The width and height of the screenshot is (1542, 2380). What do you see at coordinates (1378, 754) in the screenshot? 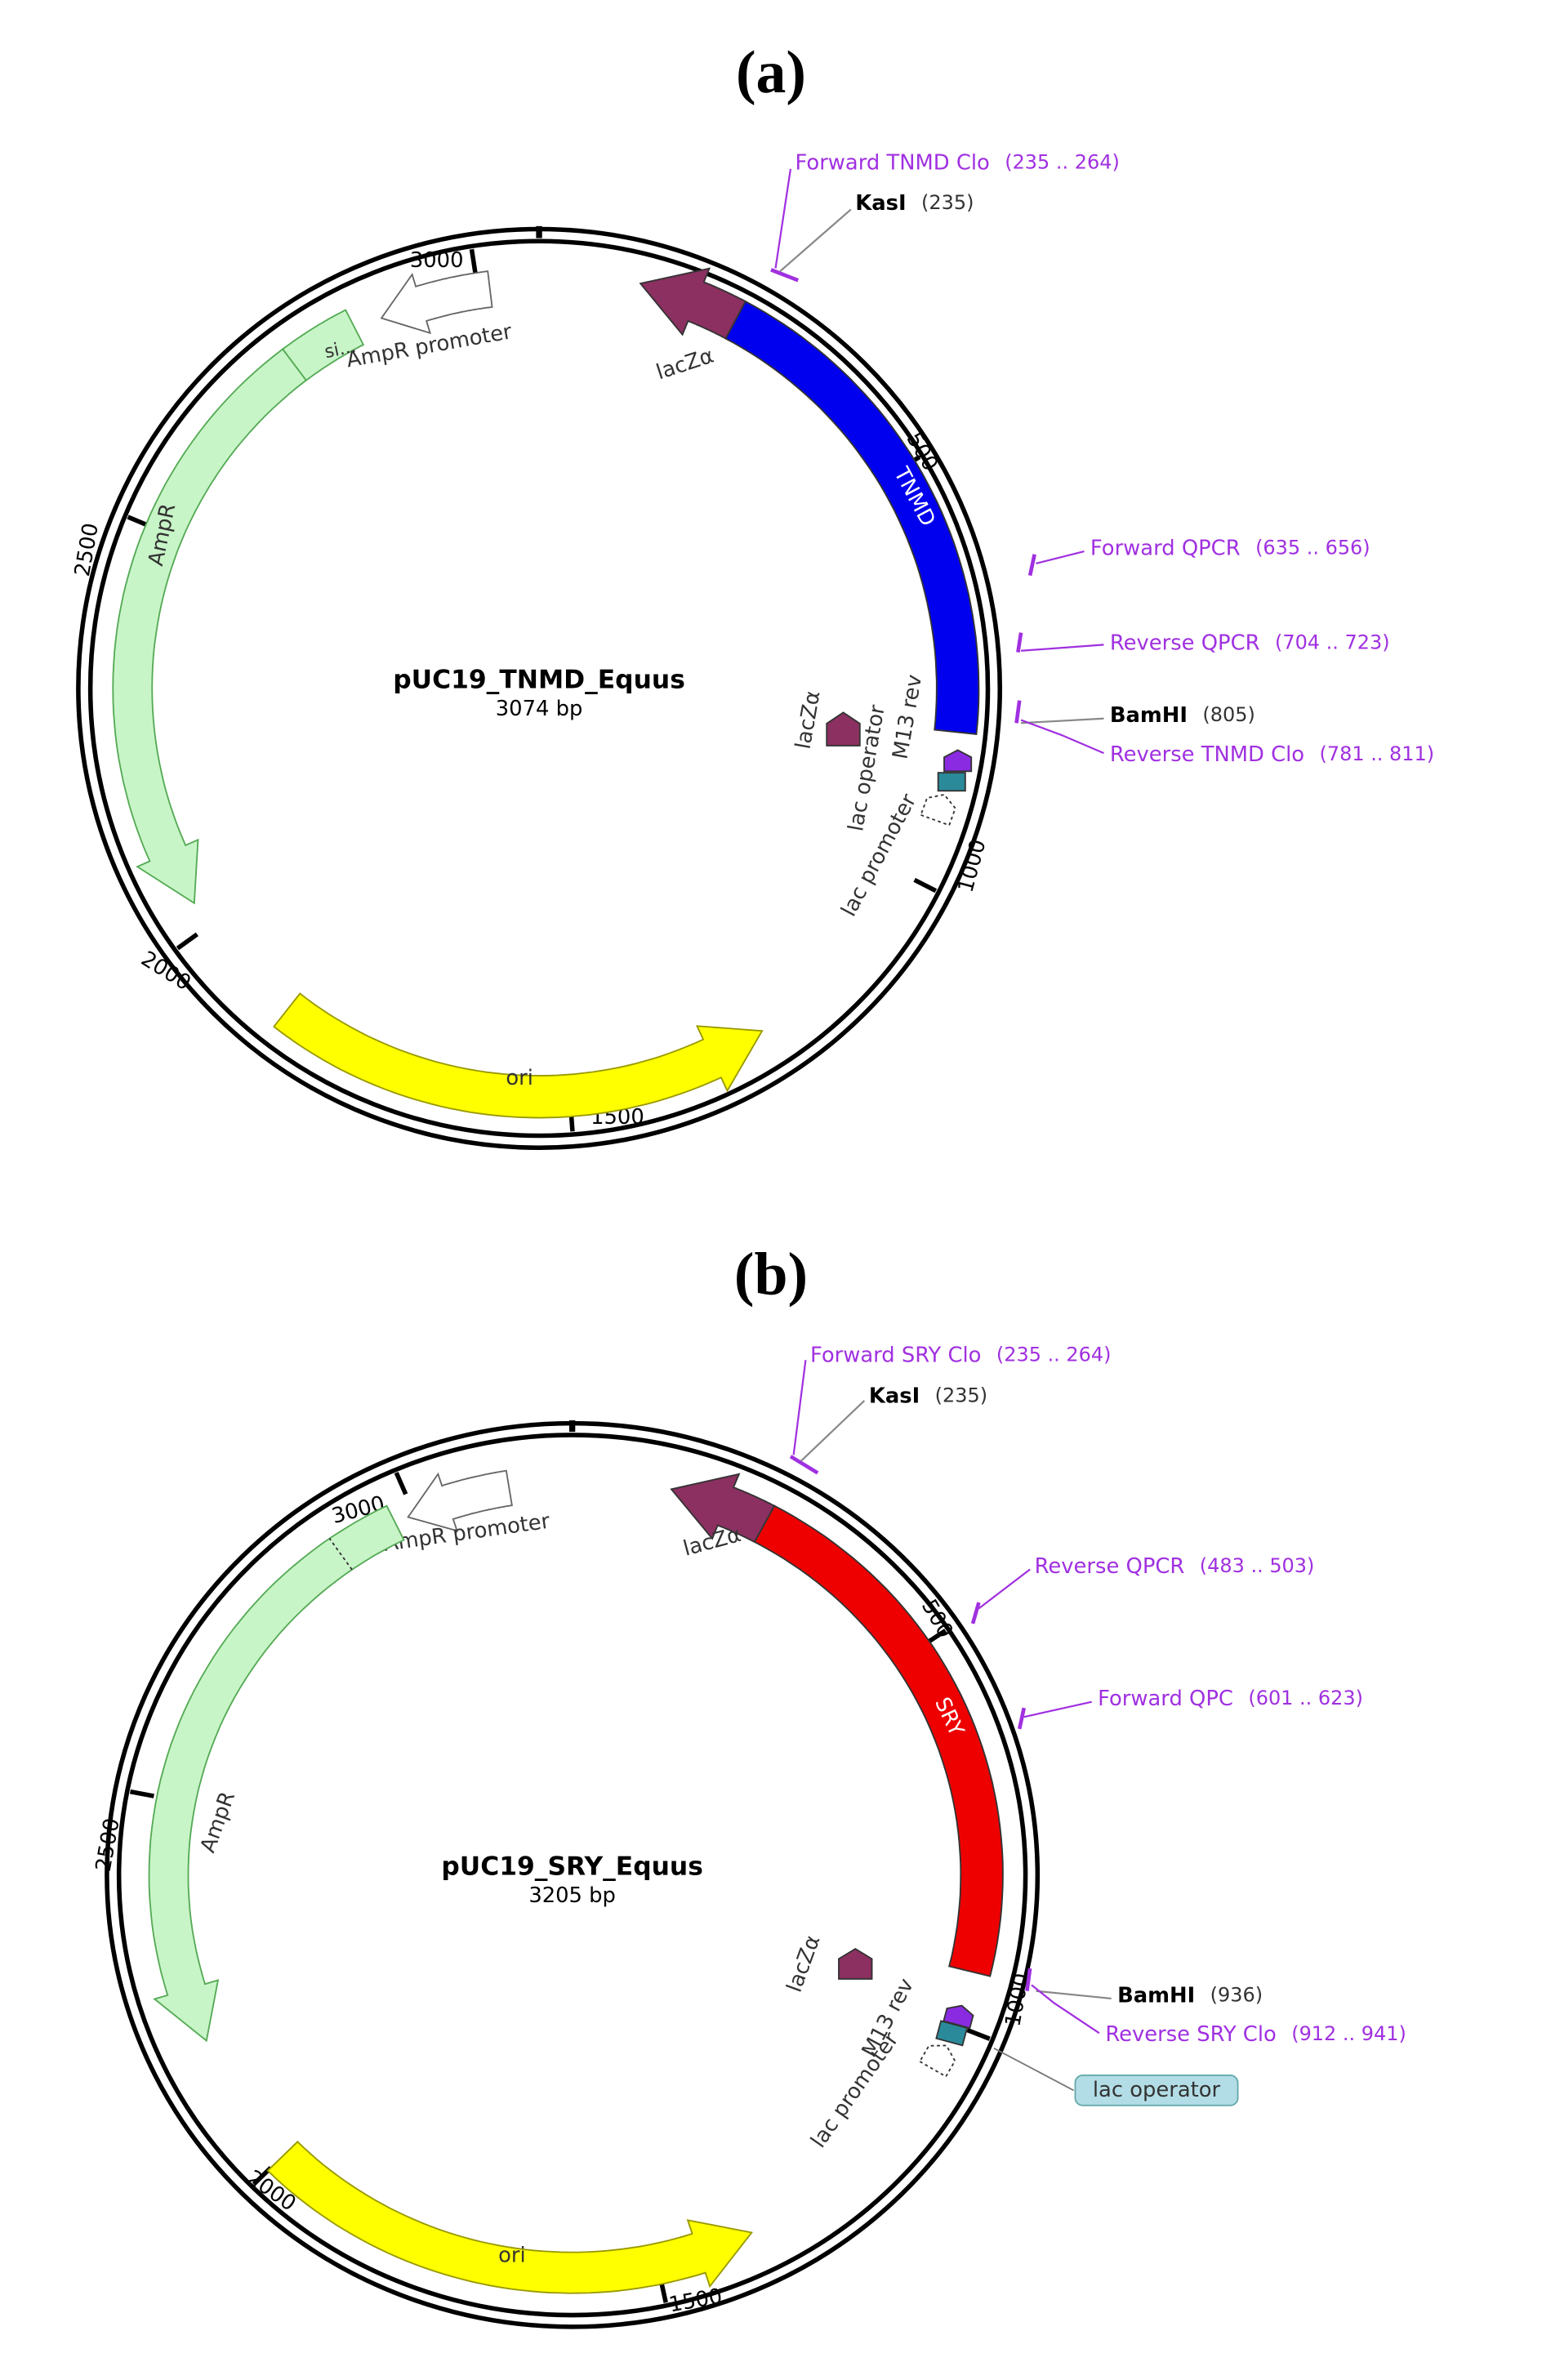
I see `site-range: (781 .. 811)` at bounding box center [1378, 754].